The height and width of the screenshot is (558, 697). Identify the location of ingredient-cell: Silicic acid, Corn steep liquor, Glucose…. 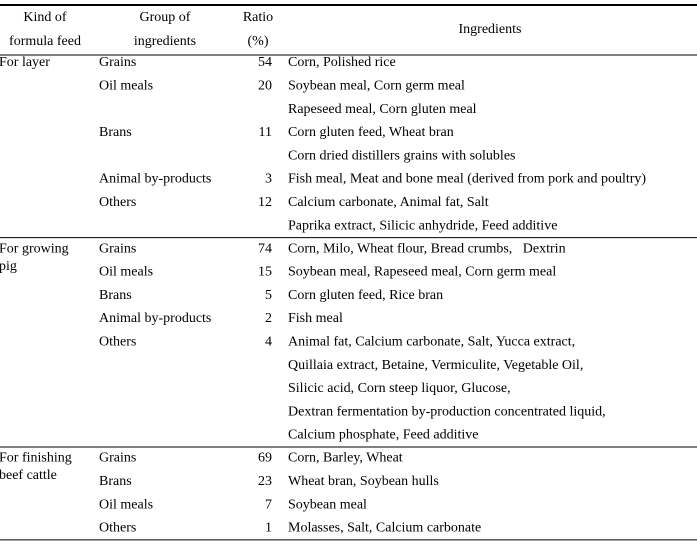
(399, 388).